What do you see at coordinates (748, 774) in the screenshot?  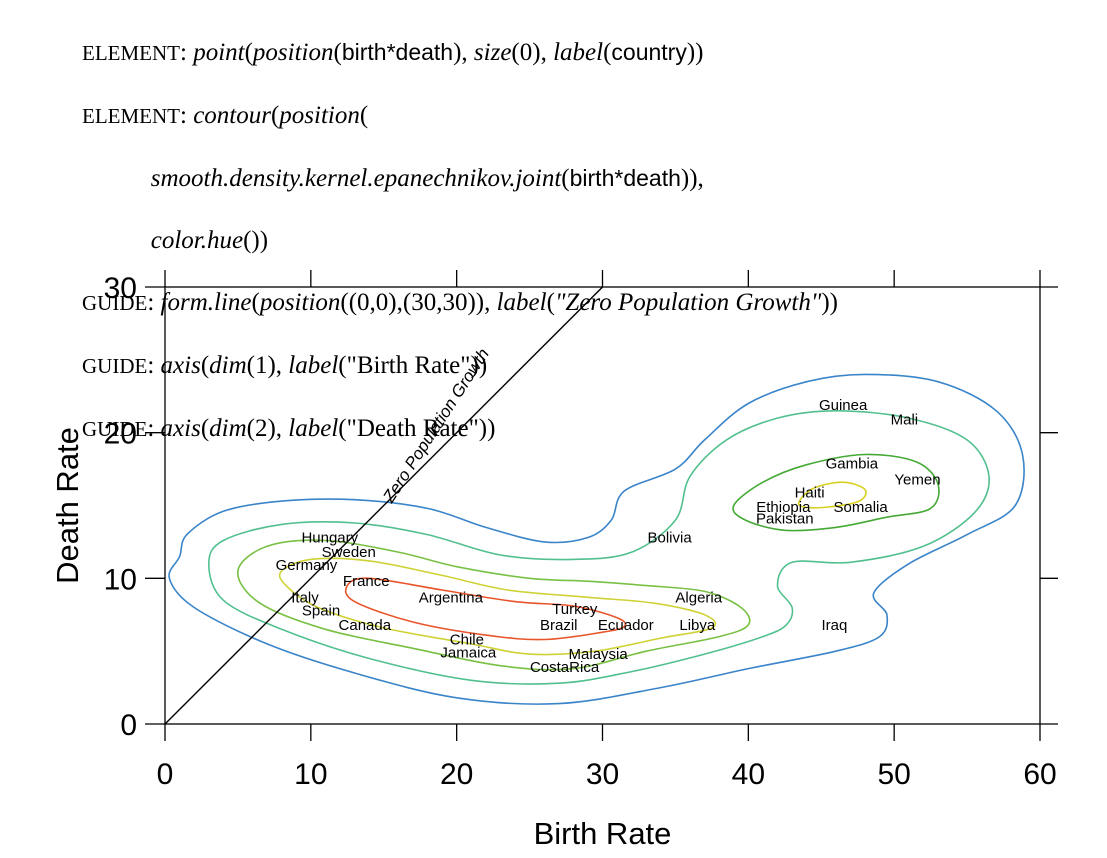 I see `x-tick-label: 40` at bounding box center [748, 774].